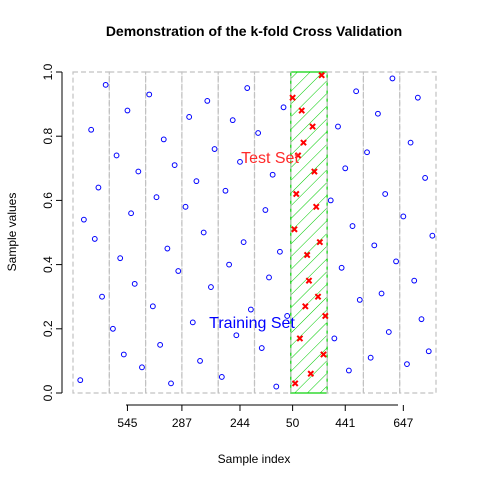 The height and width of the screenshot is (485, 480). What do you see at coordinates (48, 392) in the screenshot?
I see `y-tick-label: 0.0` at bounding box center [48, 392].